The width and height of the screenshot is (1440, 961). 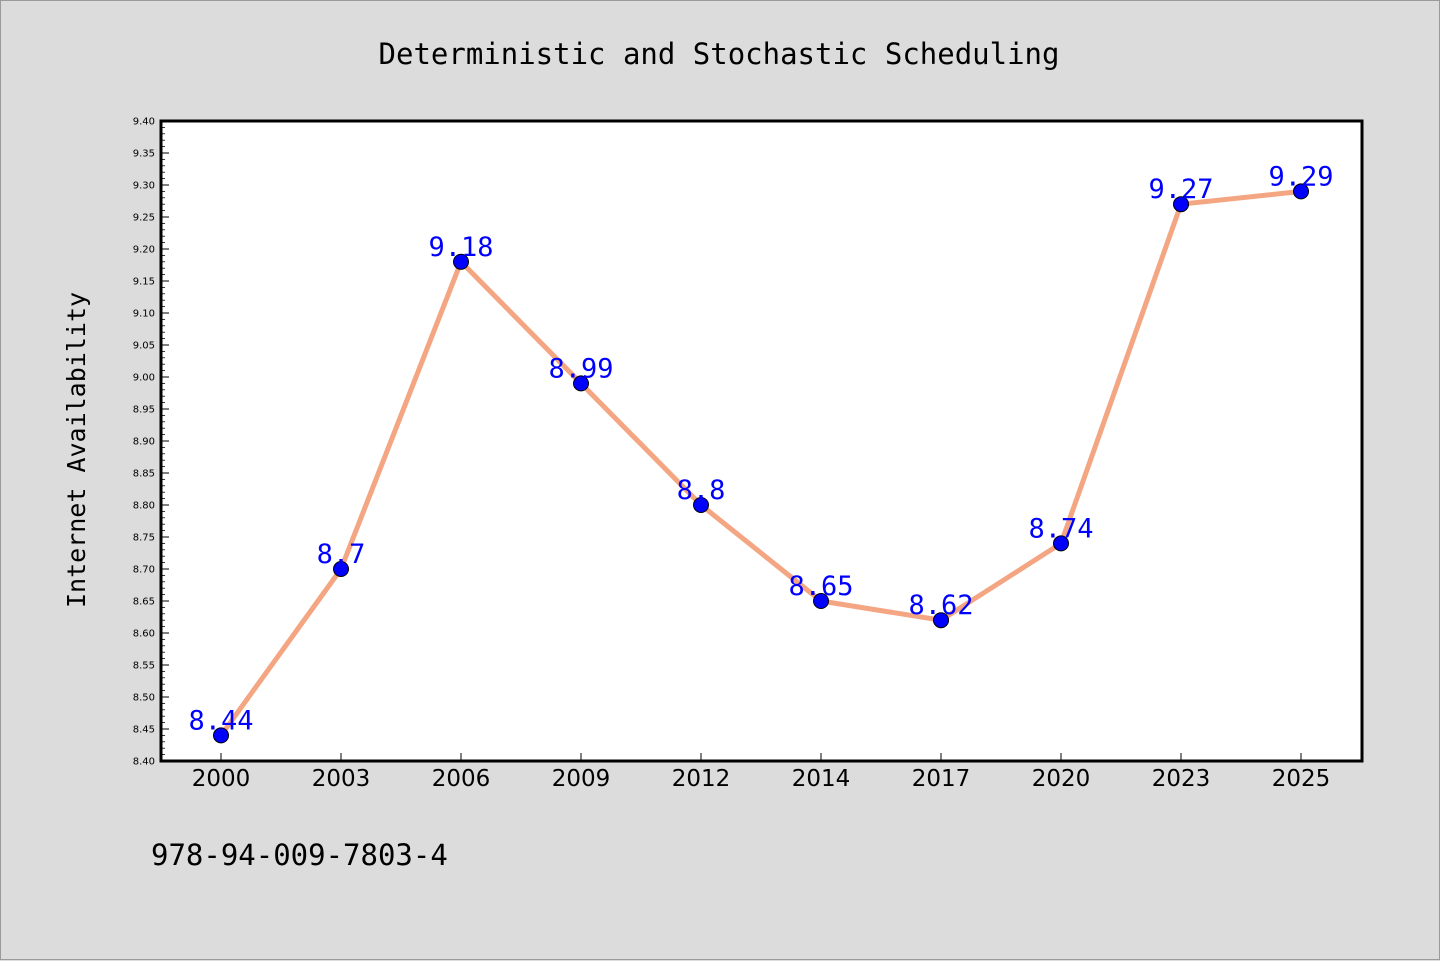 I want to click on y-tick-label: 9.30, so click(x=144, y=186).